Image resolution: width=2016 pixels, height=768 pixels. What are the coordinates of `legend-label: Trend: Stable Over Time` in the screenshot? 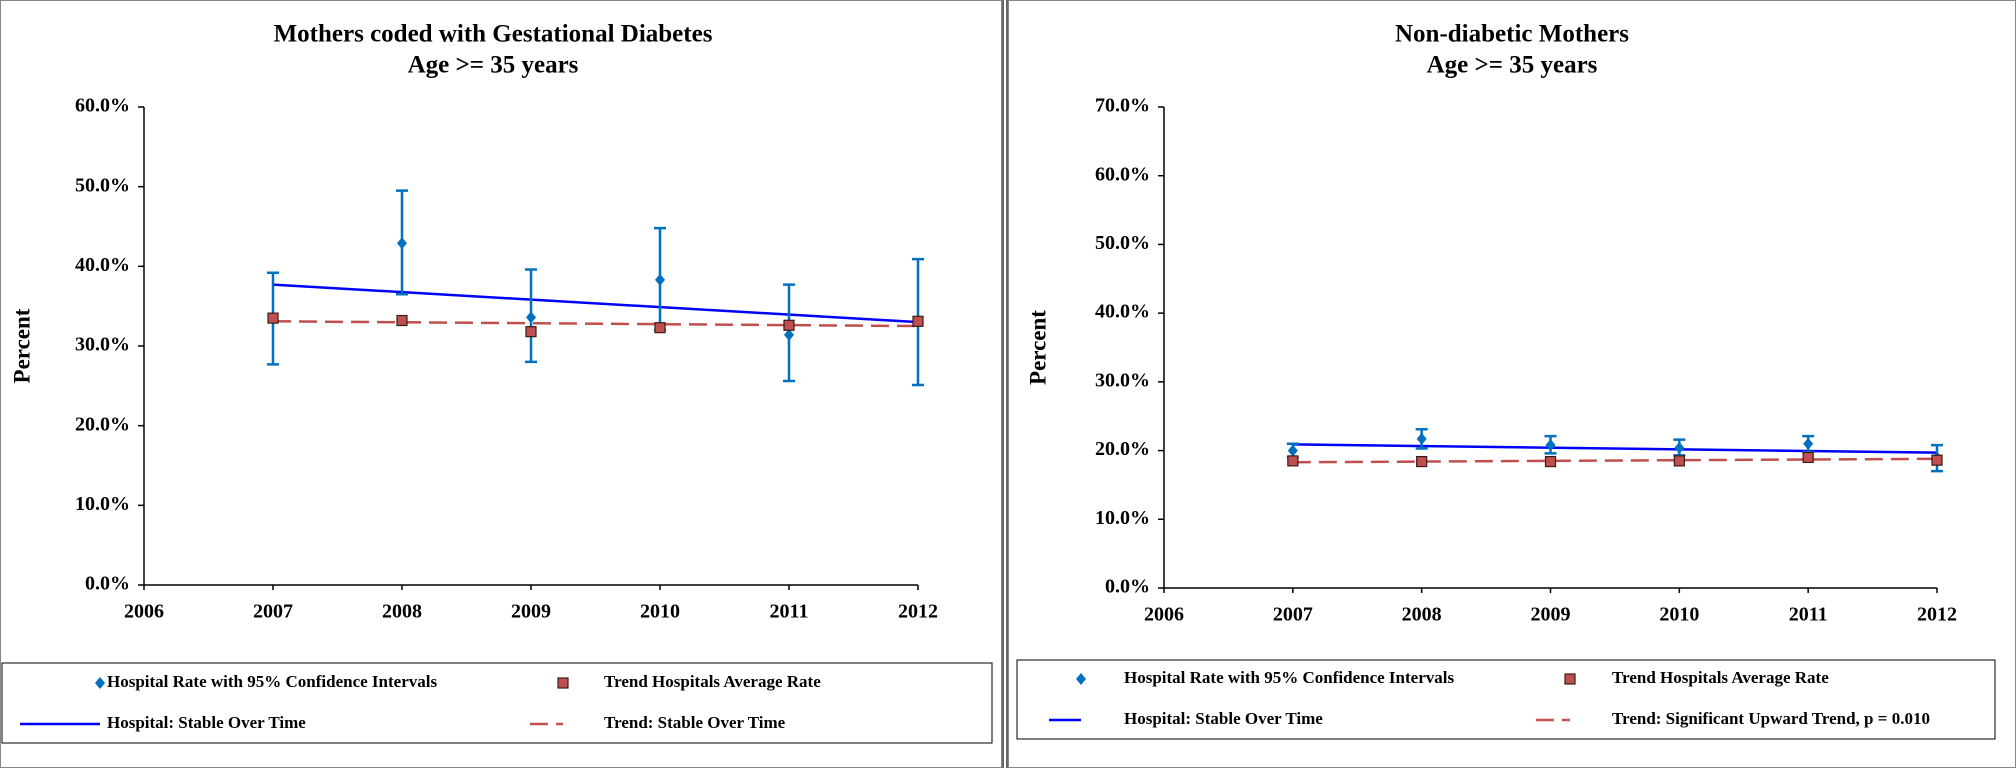 It's located at (695, 722).